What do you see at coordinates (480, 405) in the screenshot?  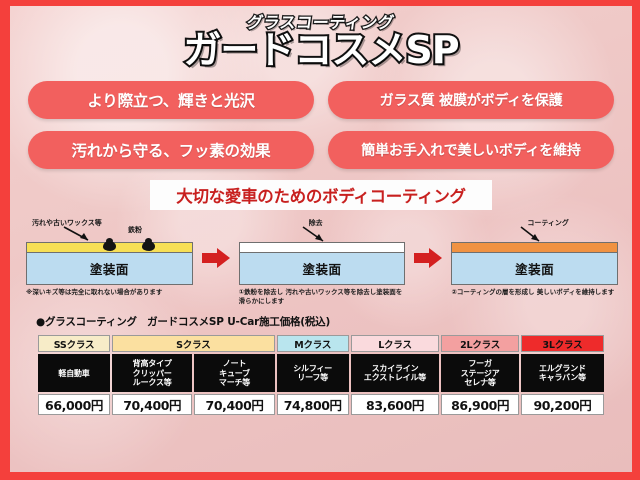 I see `price-2l: 86,900円` at bounding box center [480, 405].